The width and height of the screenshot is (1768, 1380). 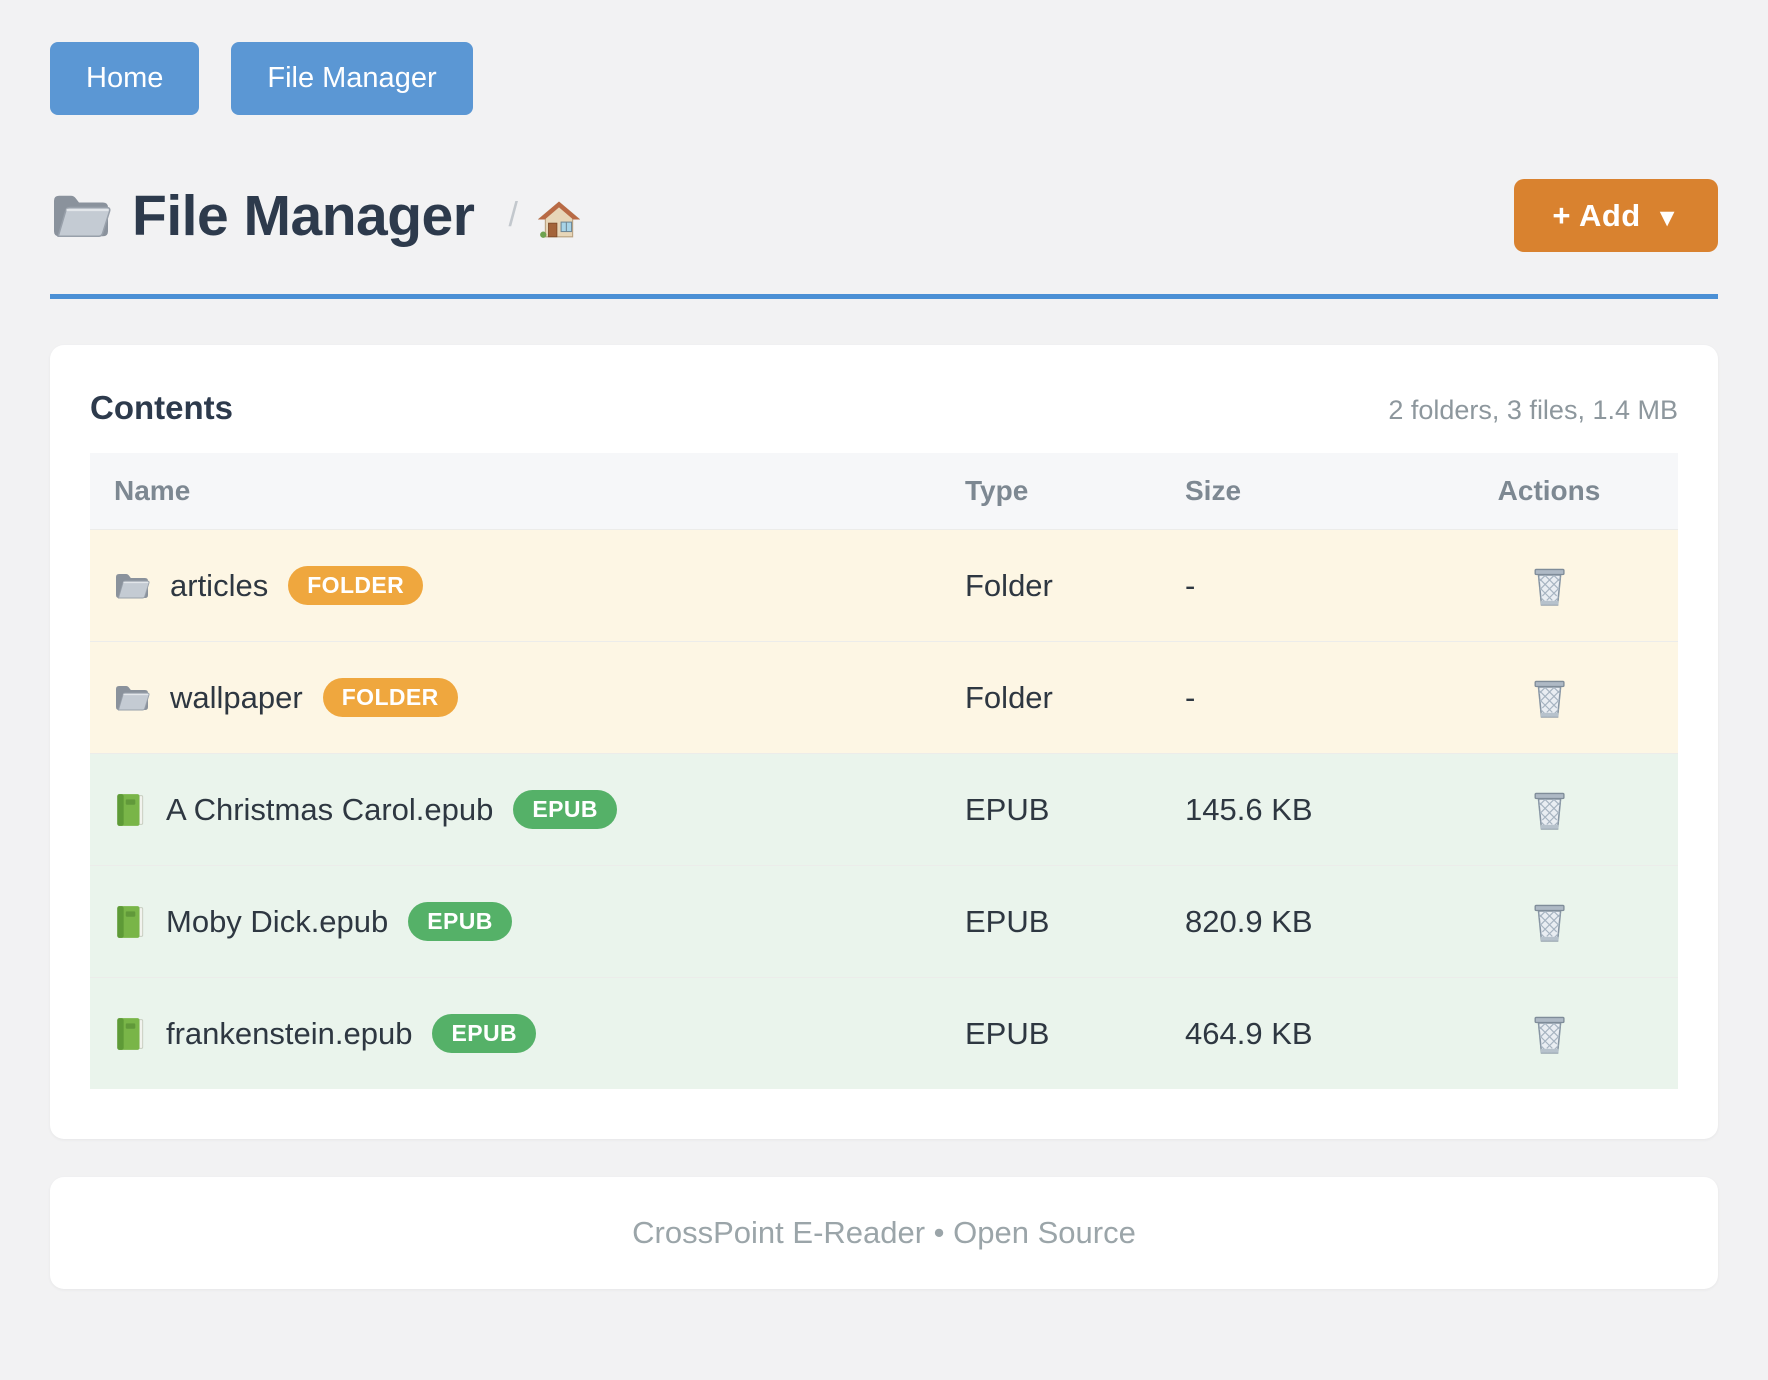 What do you see at coordinates (1249, 809) in the screenshot?
I see `size-cell: 145.6 KB` at bounding box center [1249, 809].